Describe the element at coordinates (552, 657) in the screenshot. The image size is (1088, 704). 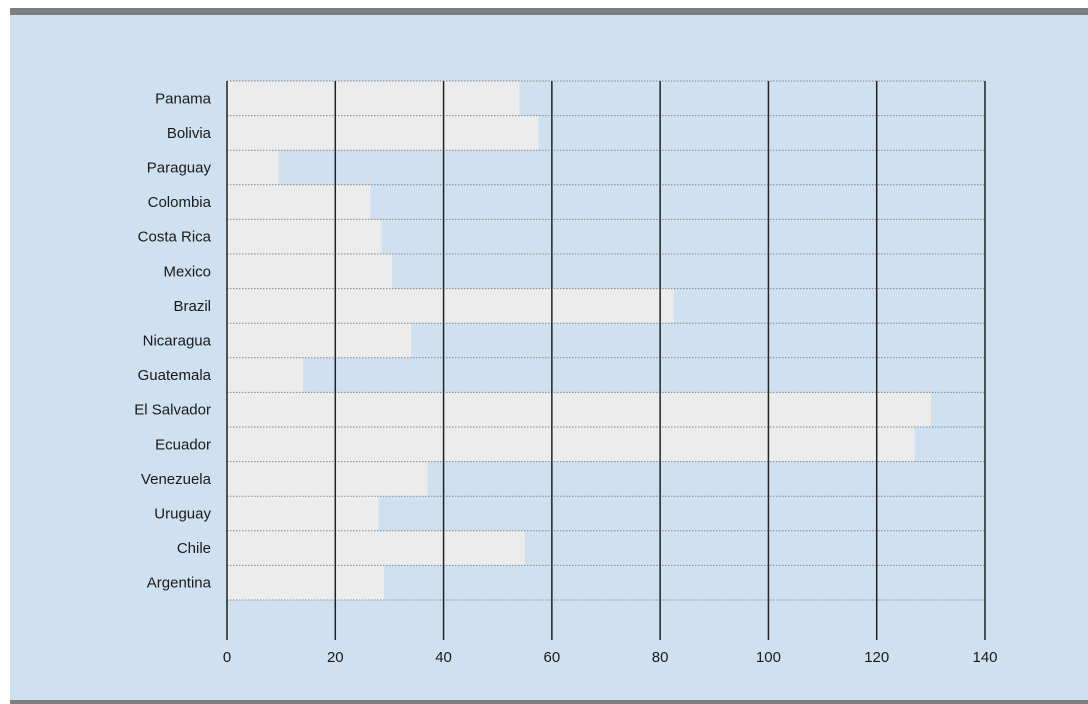
I see `x-tick-label-60: 60` at that location.